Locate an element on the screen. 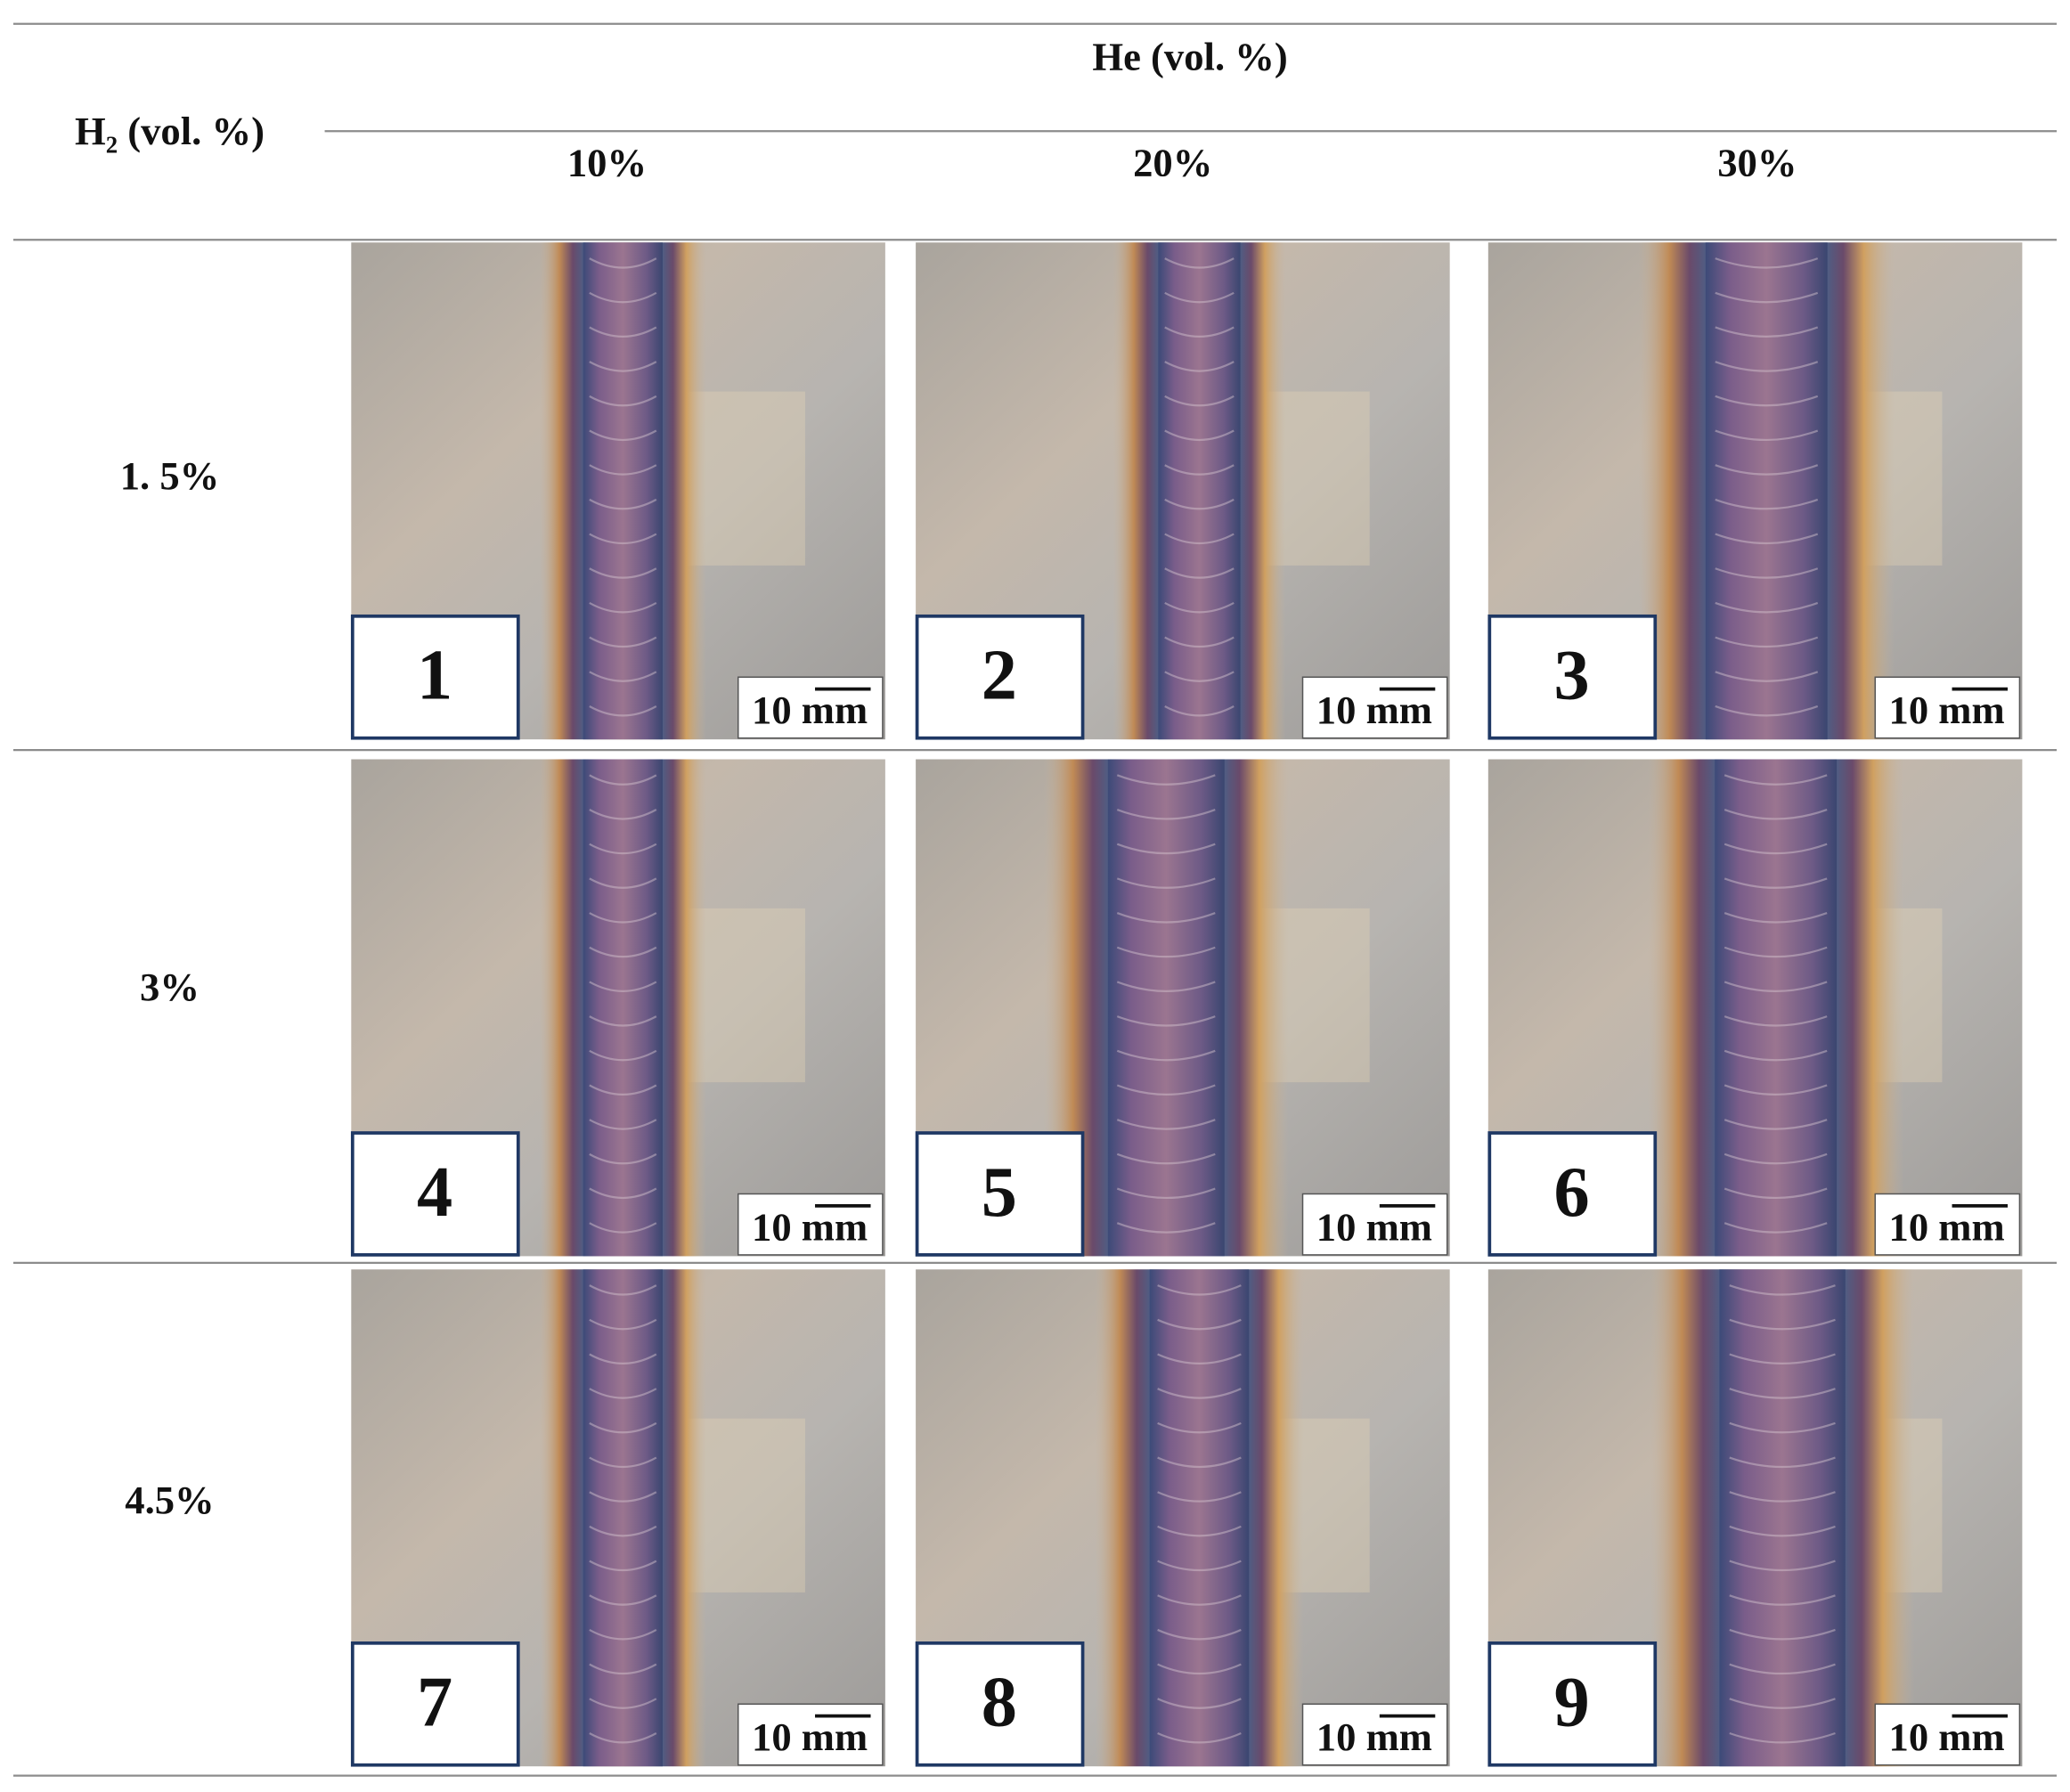 The image size is (2070, 1792). weld-photo: 9 10 mm is located at coordinates (1755, 1518).